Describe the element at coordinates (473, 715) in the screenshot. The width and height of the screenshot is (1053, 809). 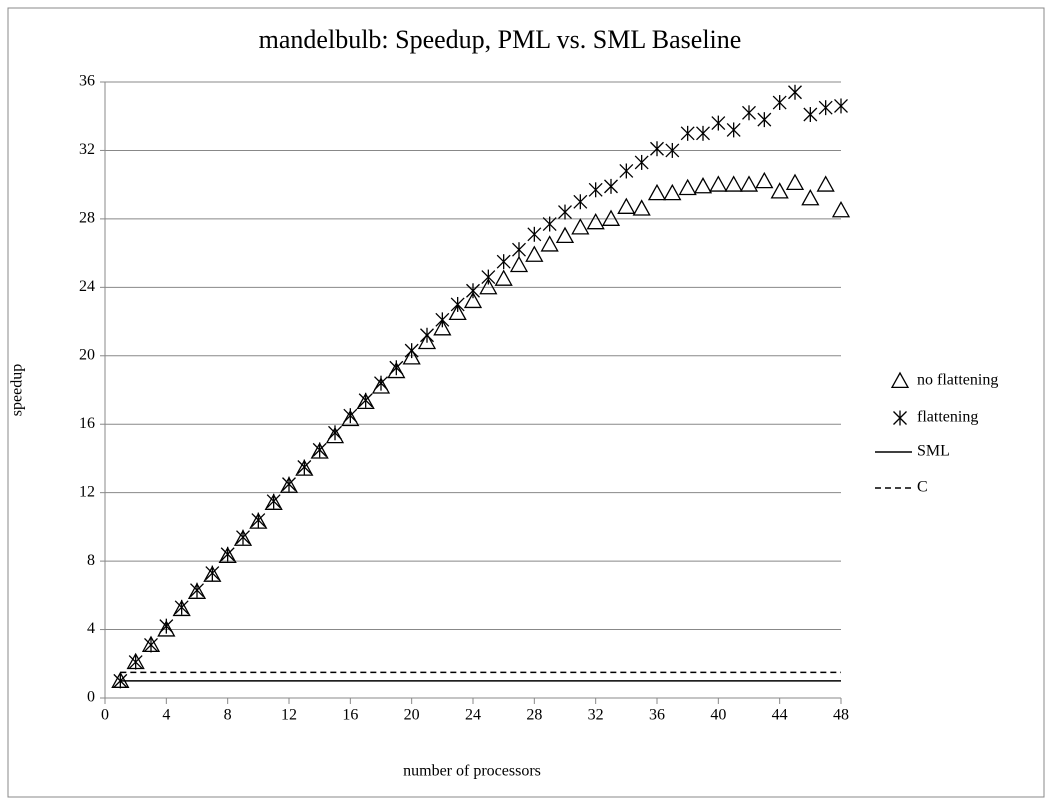
I see `x-tick-label: 24` at that location.